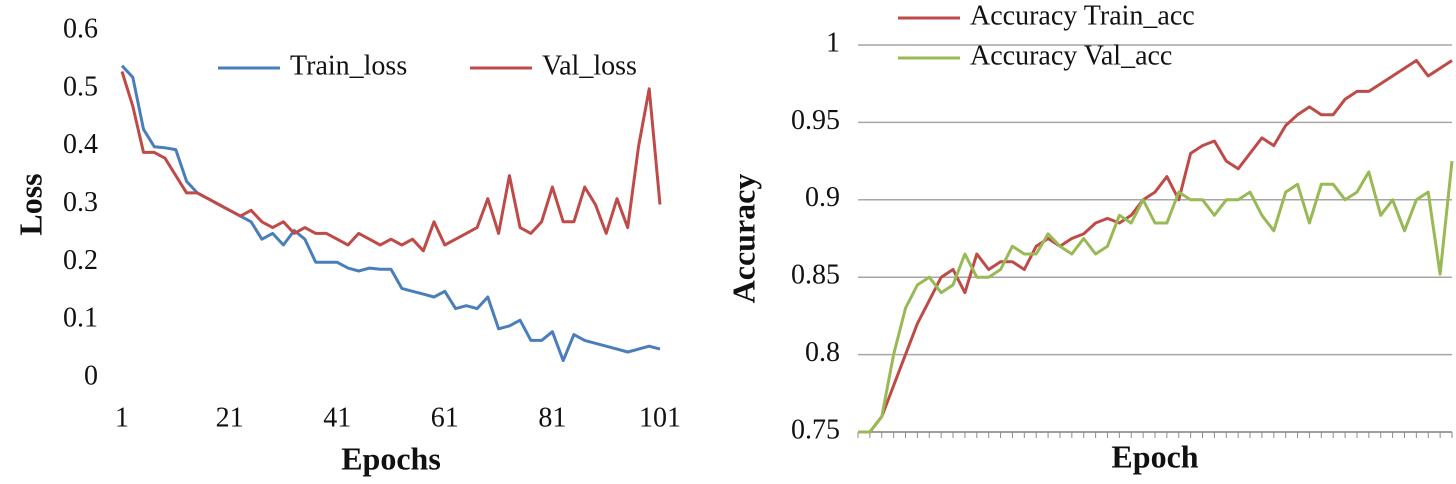 Image resolution: width=1456 pixels, height=484 pixels. What do you see at coordinates (815, 429) in the screenshot?
I see `y-tick-label: 0.75` at bounding box center [815, 429].